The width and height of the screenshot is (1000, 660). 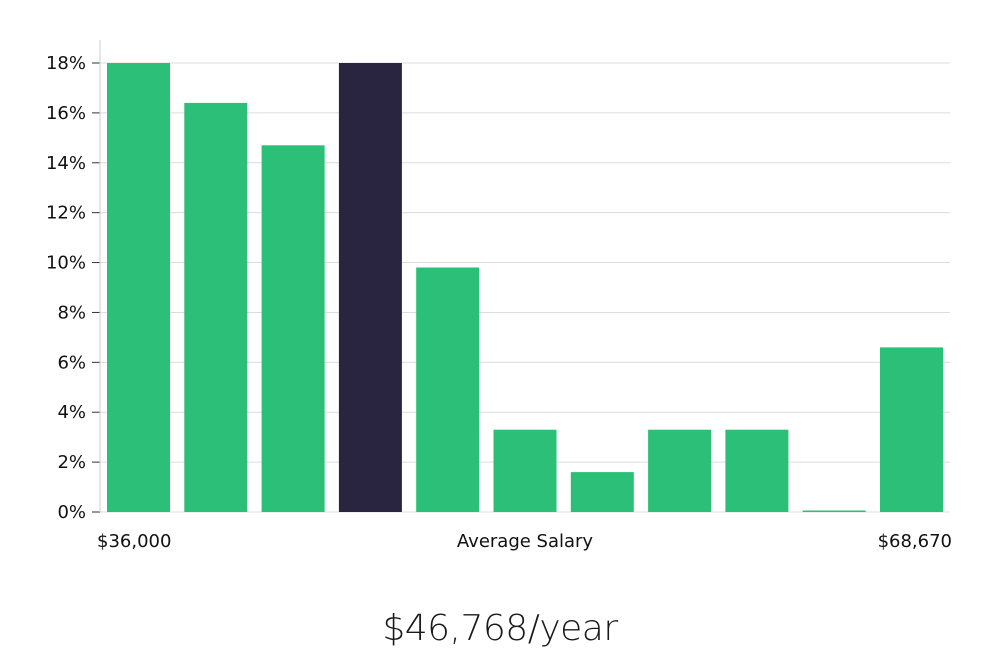 I want to click on y-tick-label: 12%, so click(x=66, y=213).